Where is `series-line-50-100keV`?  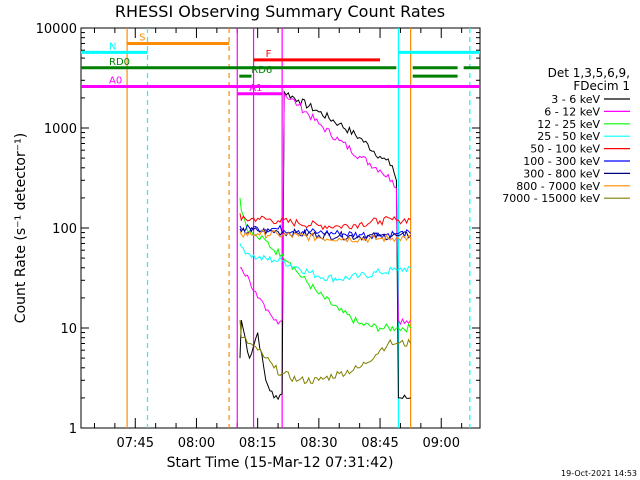 series-line-50-100keV is located at coordinates (325, 222).